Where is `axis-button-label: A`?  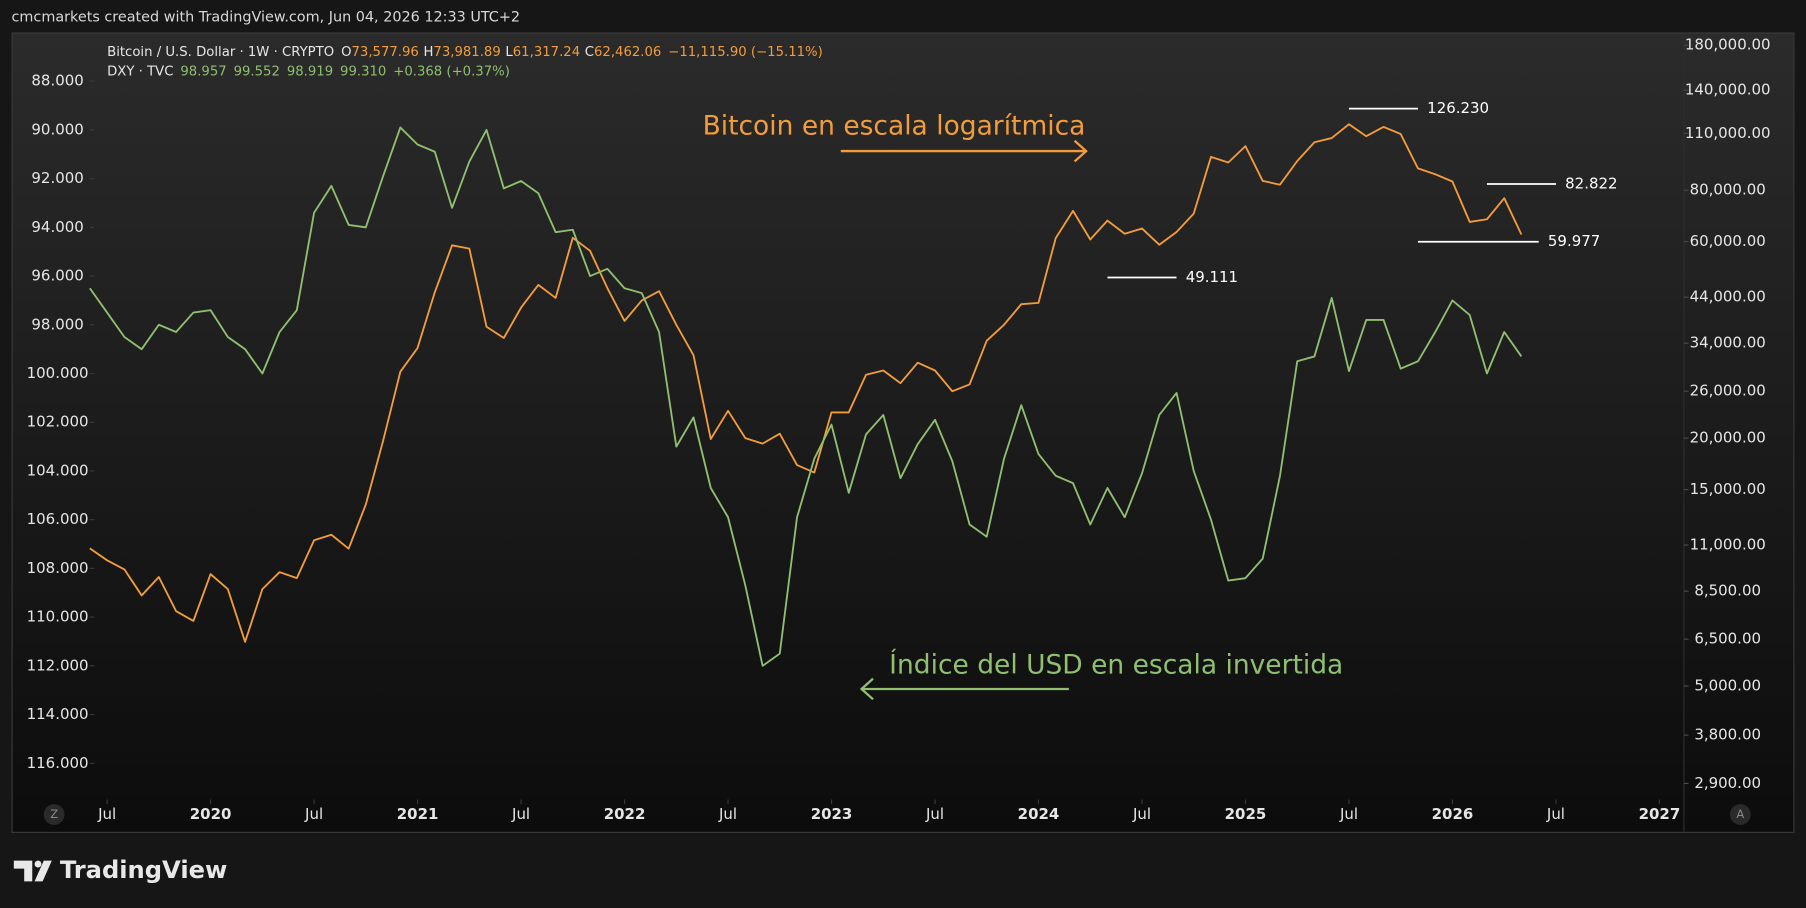 axis-button-label: A is located at coordinates (1740, 814).